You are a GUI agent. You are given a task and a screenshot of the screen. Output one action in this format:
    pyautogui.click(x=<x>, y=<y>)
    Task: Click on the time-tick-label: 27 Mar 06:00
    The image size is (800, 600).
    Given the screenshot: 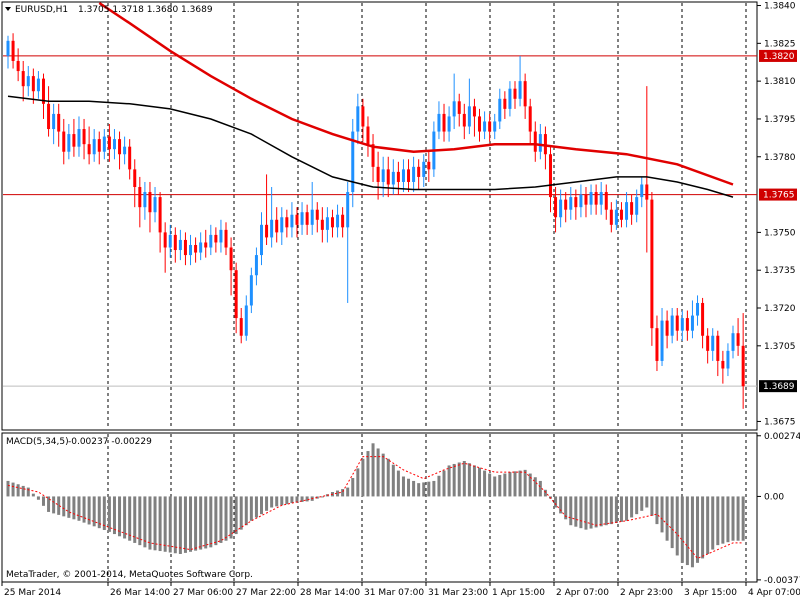 What is the action you would take?
    pyautogui.click(x=203, y=593)
    